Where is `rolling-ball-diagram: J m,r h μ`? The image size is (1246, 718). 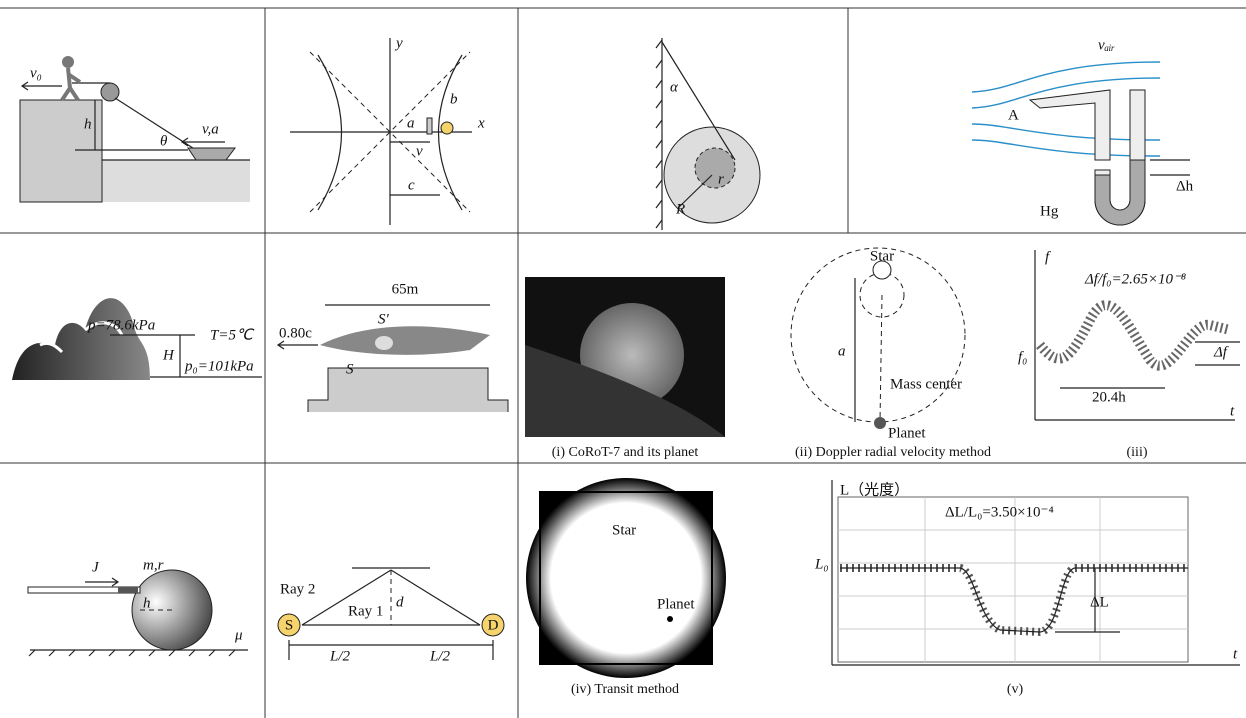
rolling-ball-diagram: J m,r h μ is located at coordinates (137, 607).